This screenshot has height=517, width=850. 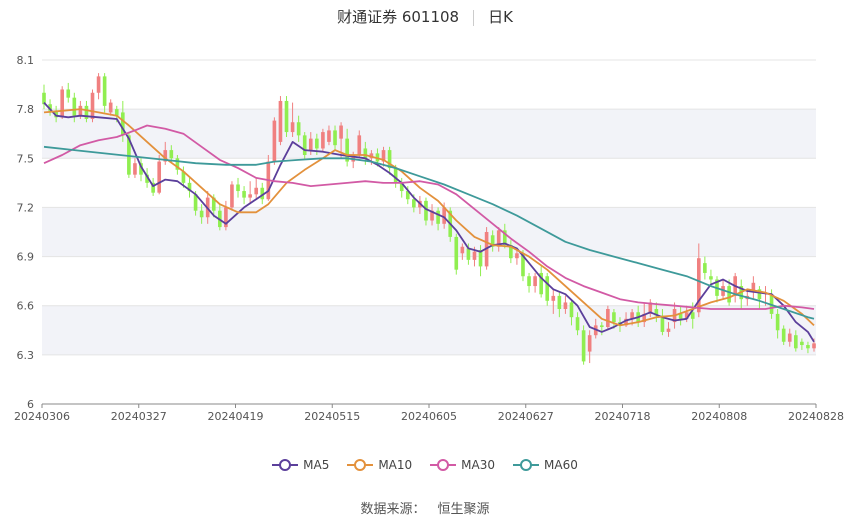 What do you see at coordinates (398, 17) in the screenshot?
I see `stock-title: 财通证券 601108` at bounding box center [398, 17].